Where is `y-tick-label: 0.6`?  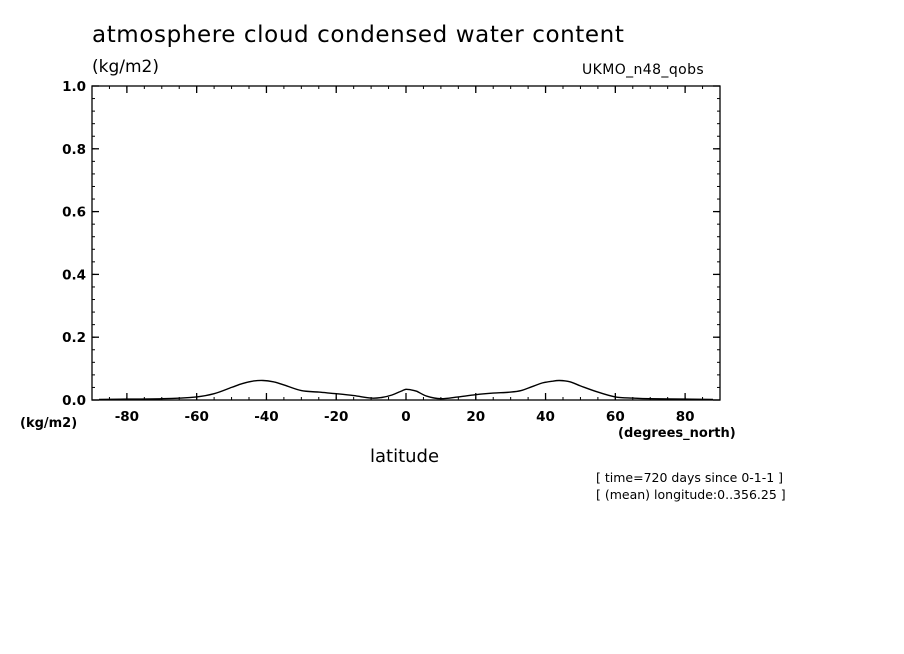
y-tick-label: 0.6 is located at coordinates (74, 213).